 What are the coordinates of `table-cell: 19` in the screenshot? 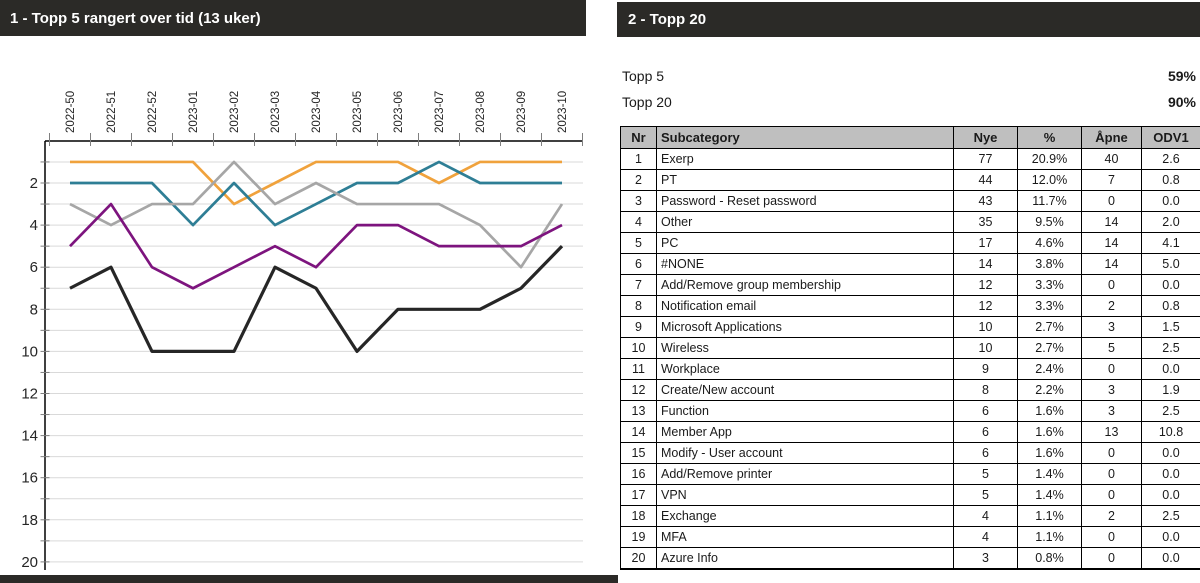 It's located at (638, 537).